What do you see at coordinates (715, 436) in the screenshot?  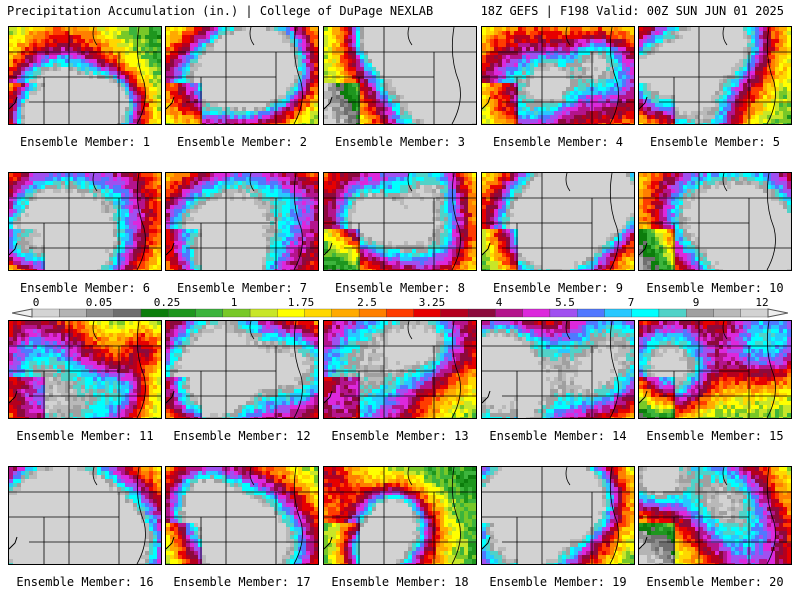 I see `member-label: Ensemble Member: 15` at bounding box center [715, 436].